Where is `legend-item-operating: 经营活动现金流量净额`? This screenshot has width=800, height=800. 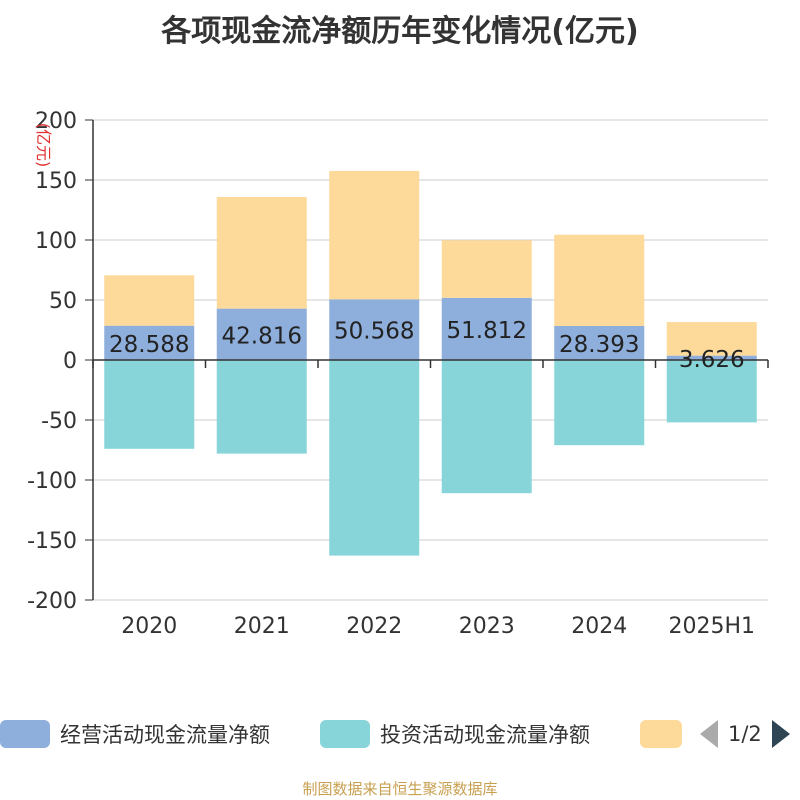
legend-item-operating: 经营活动现金流量净额 is located at coordinates (135, 734).